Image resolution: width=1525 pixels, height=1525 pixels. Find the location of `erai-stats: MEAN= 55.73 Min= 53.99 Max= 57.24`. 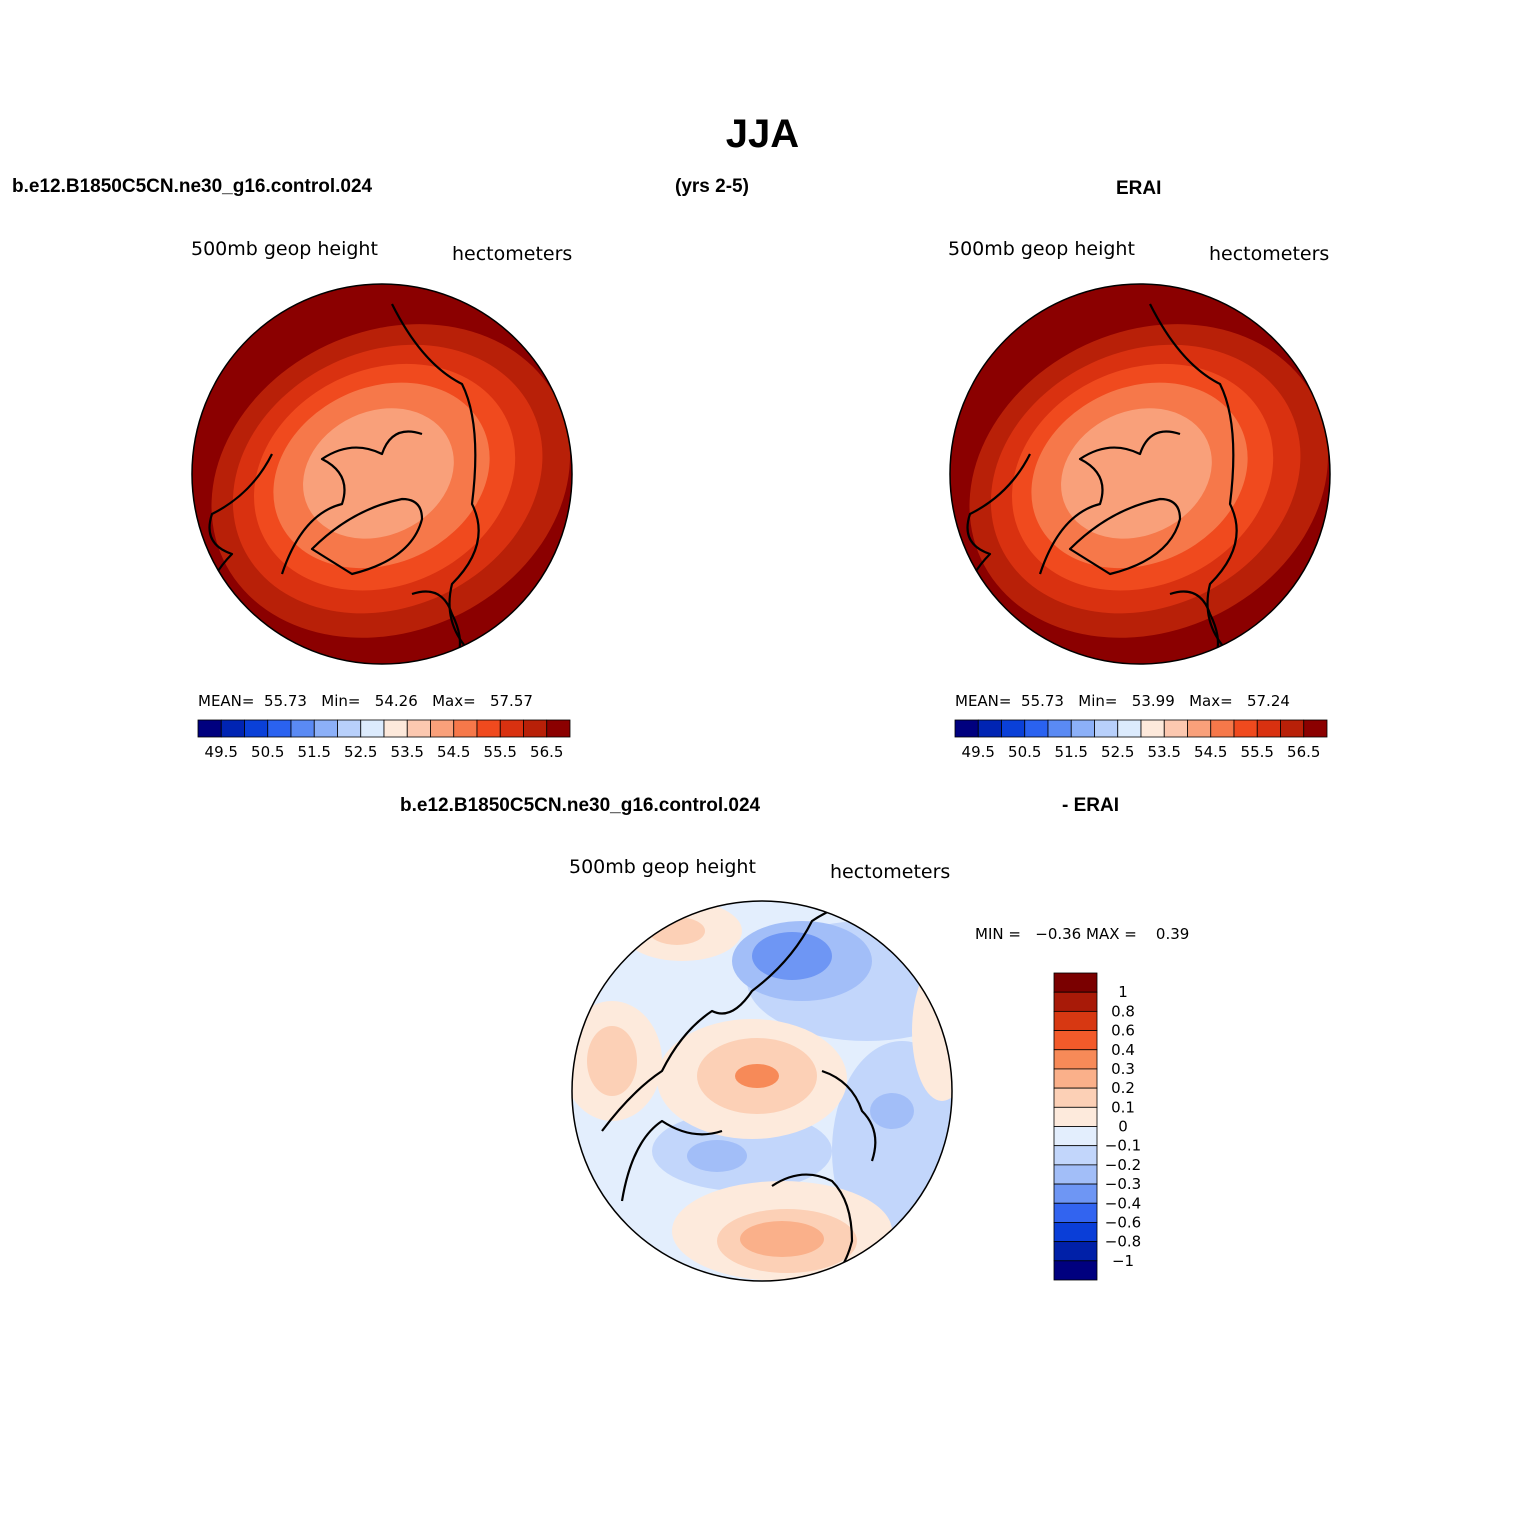

erai-stats: MEAN= 55.73 Min= 53.99 Max= 57.24 is located at coordinates (1122, 701).